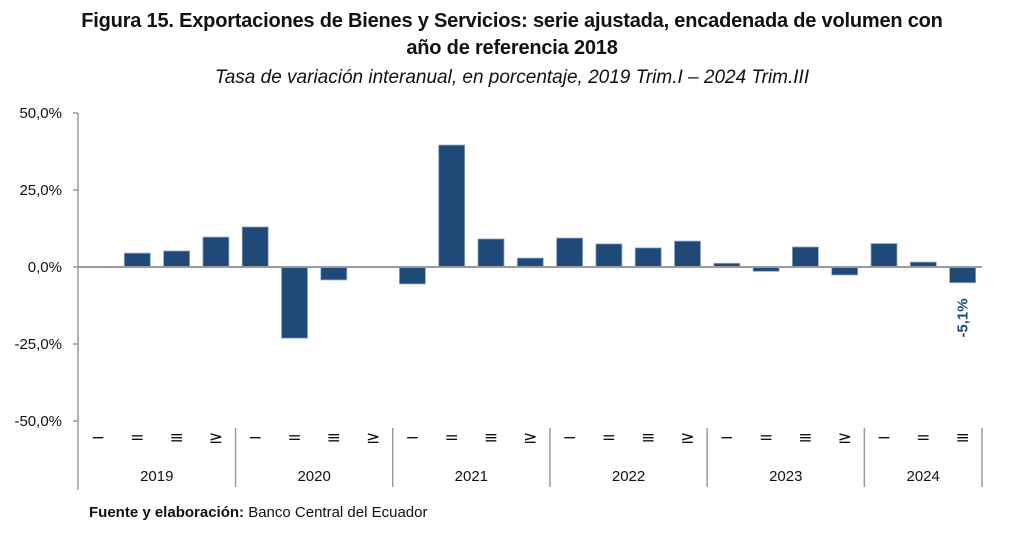 This screenshot has width=1024, height=537. I want to click on annotations: -5,1%, so click(963, 317).